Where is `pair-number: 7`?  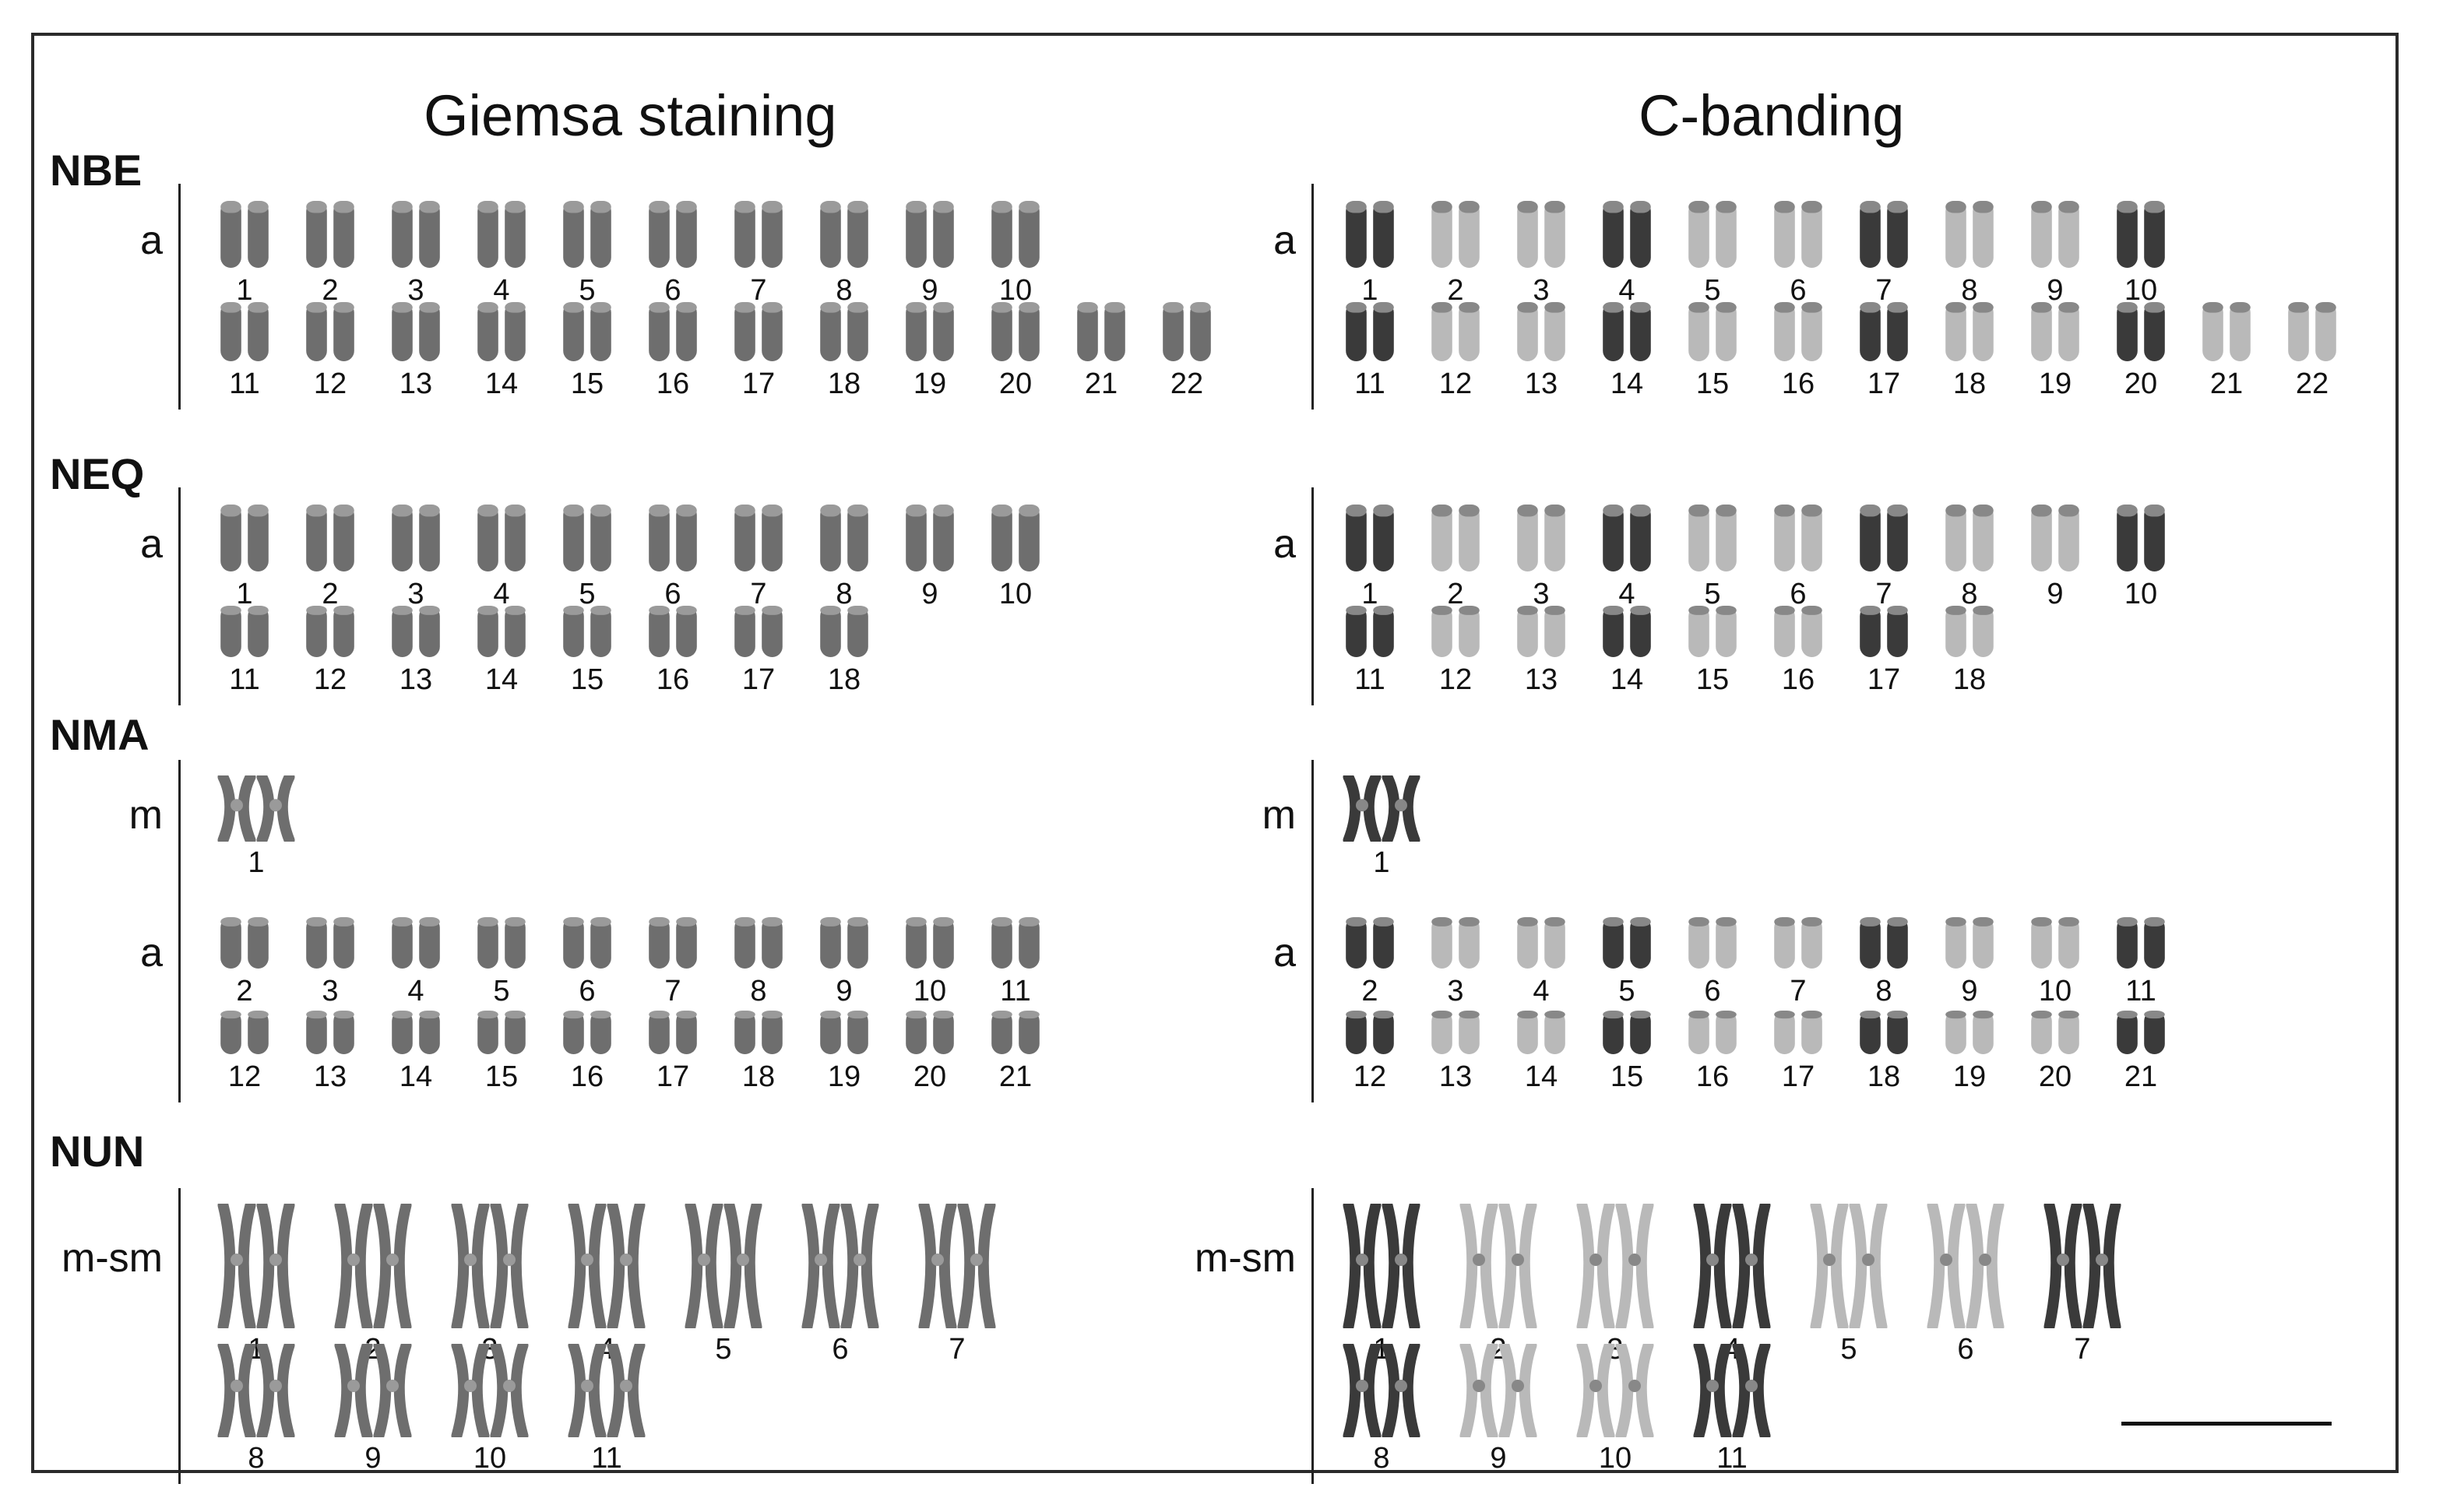 pair-number: 7 is located at coordinates (672, 991).